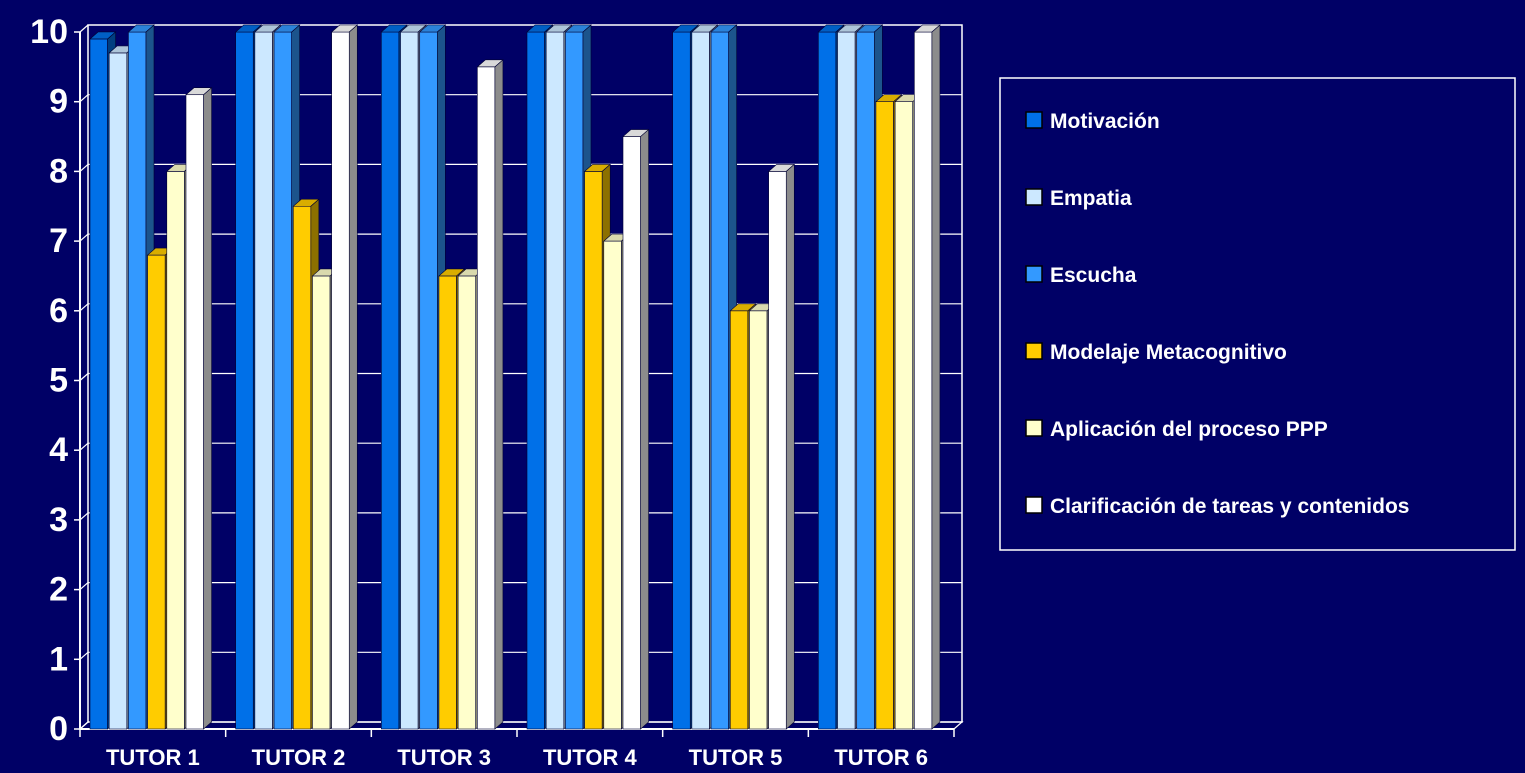  I want to click on legend-item: Escucha, so click(1081, 275).